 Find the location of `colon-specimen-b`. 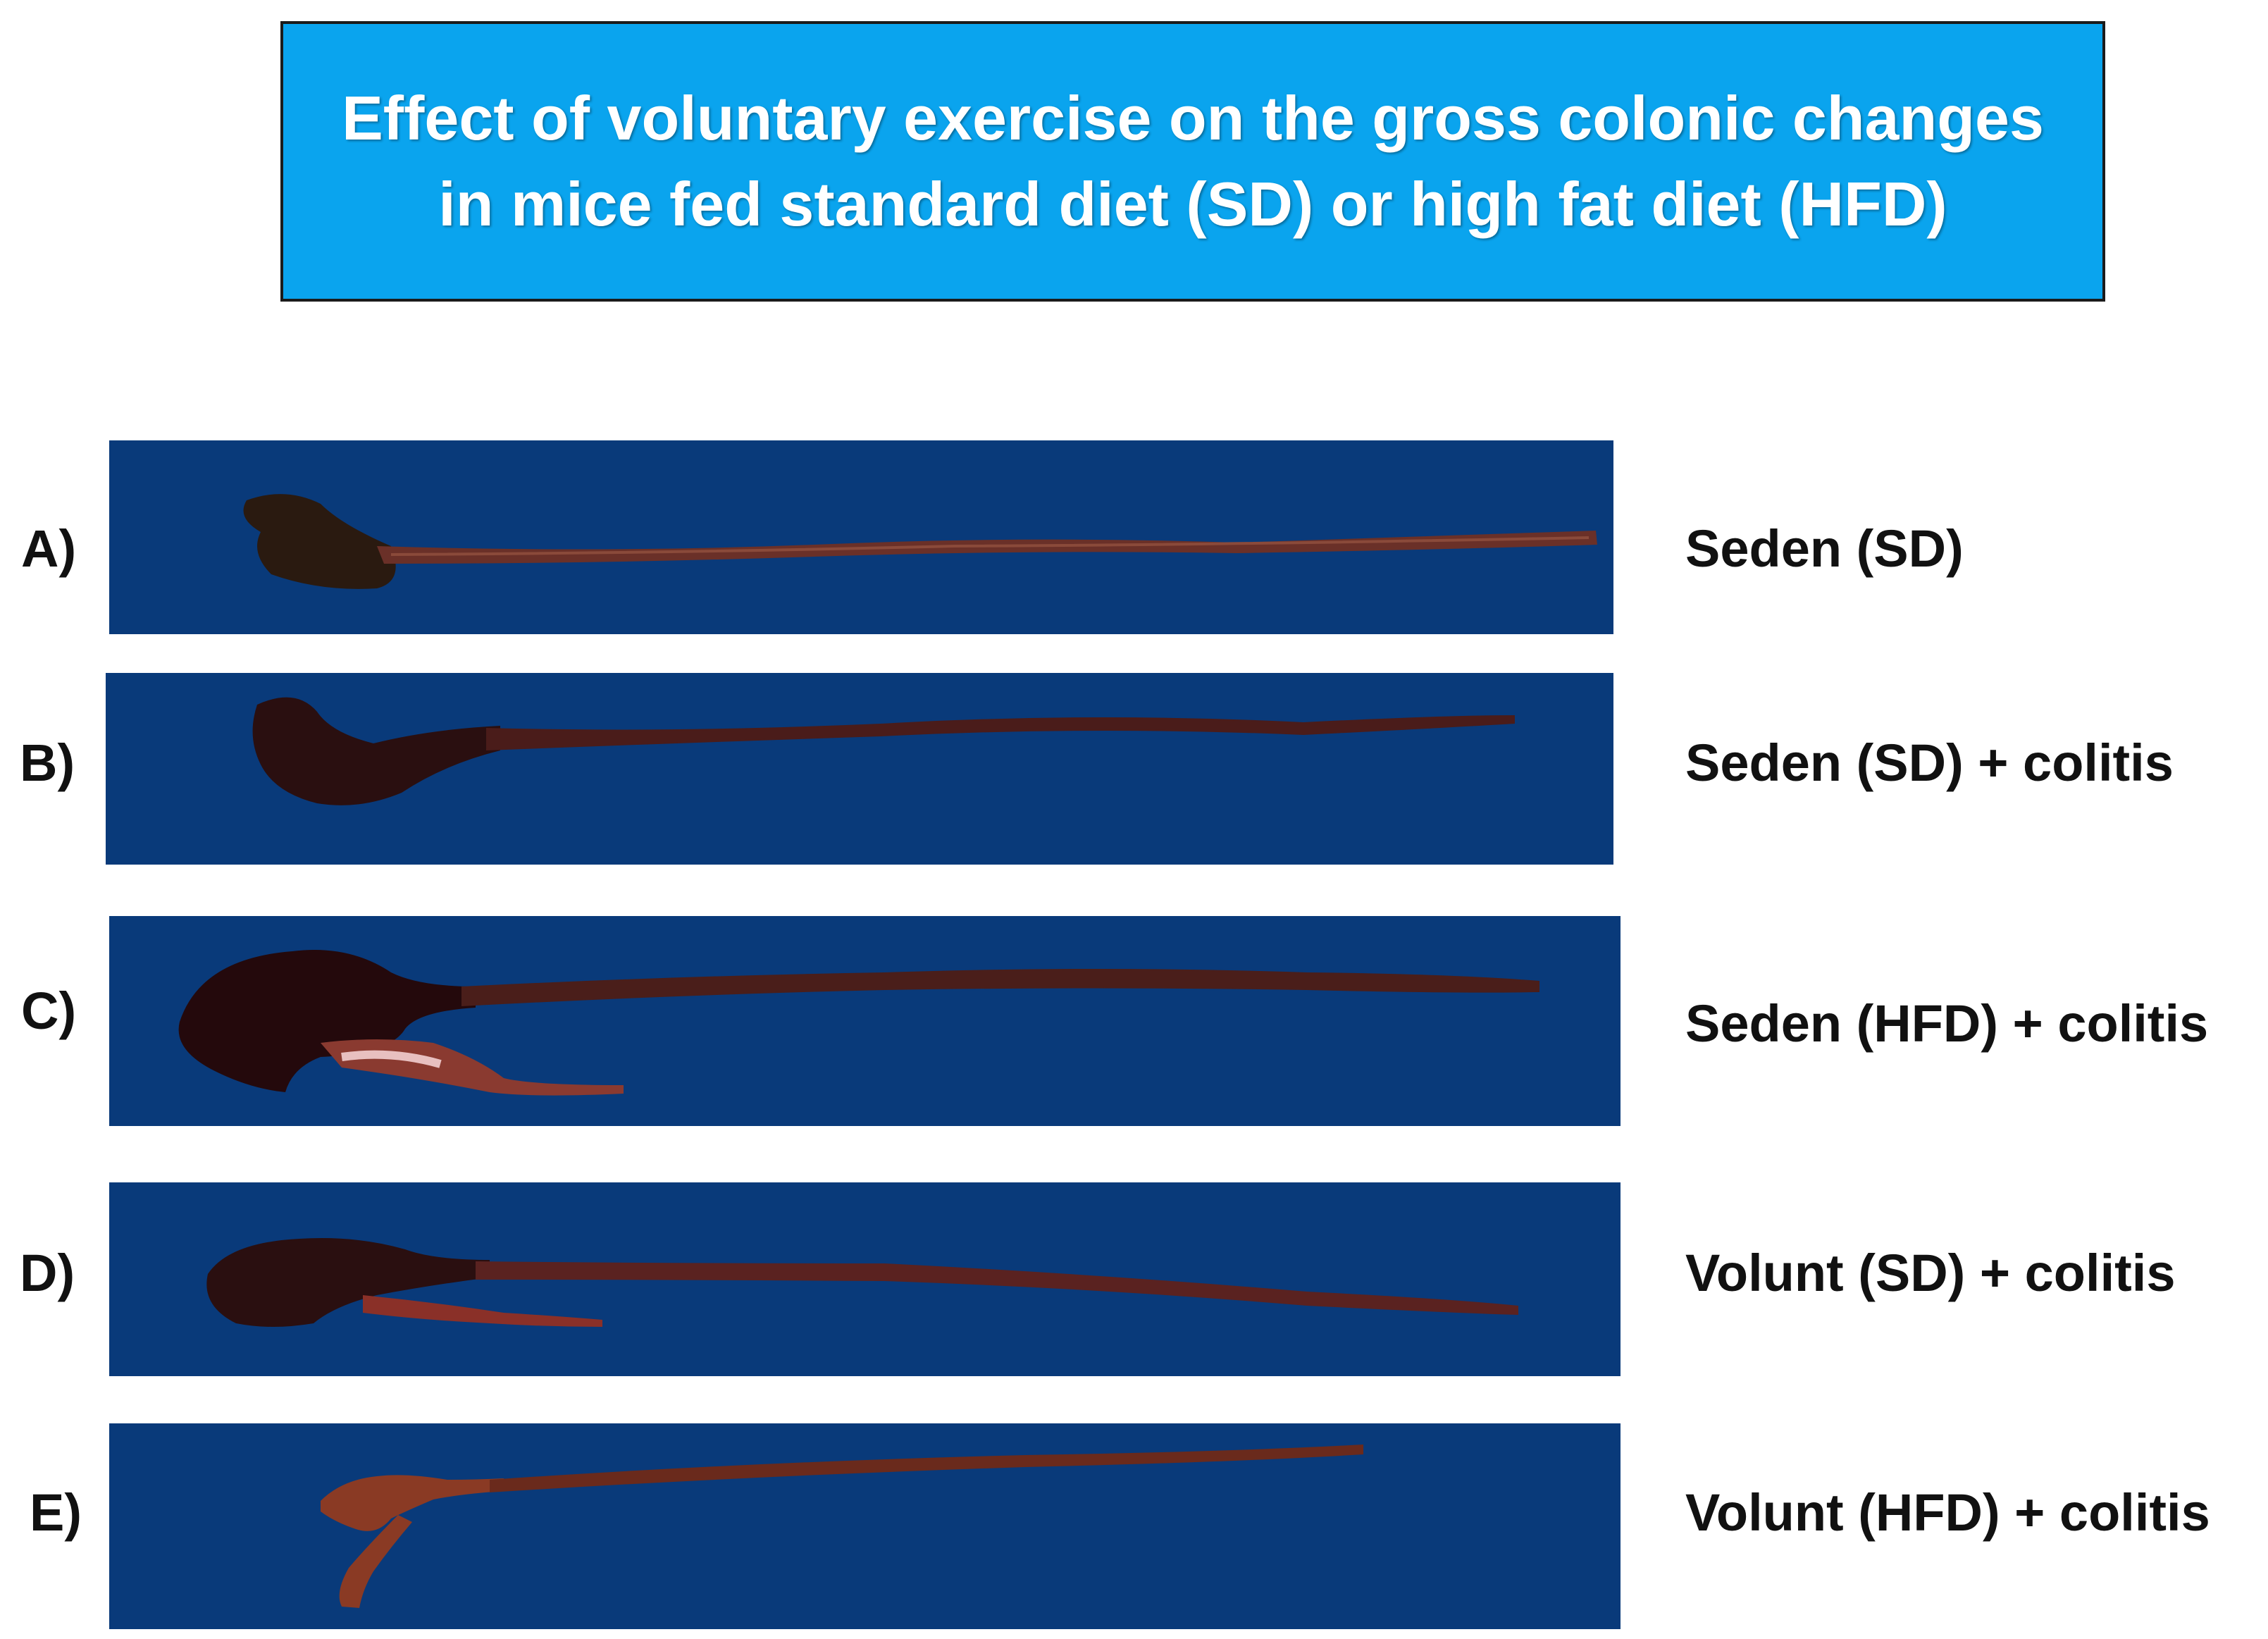

colon-specimen-b is located at coordinates (376, 751).